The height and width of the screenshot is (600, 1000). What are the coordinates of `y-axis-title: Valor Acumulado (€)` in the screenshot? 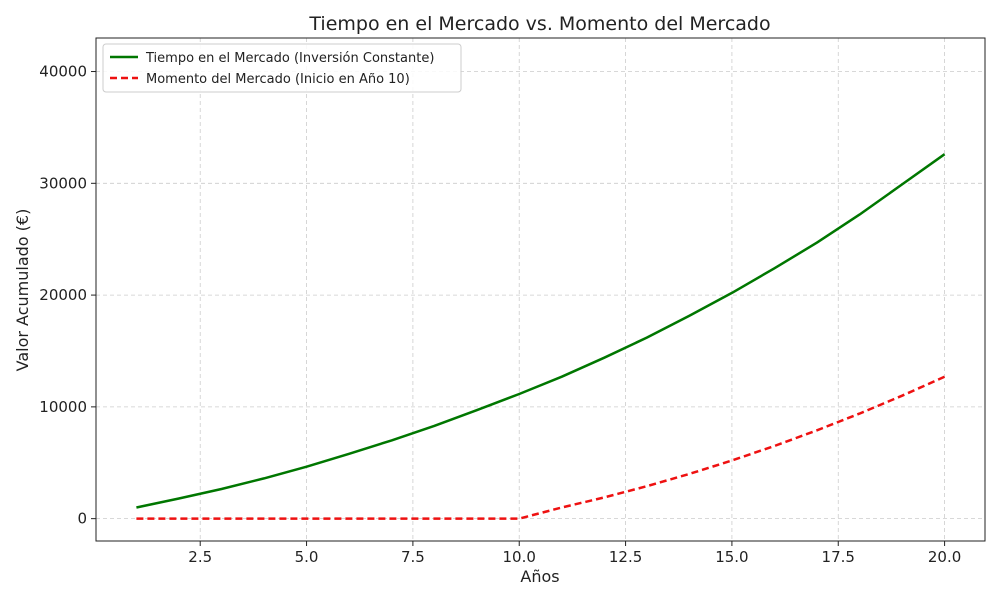 It's located at (22, 290).